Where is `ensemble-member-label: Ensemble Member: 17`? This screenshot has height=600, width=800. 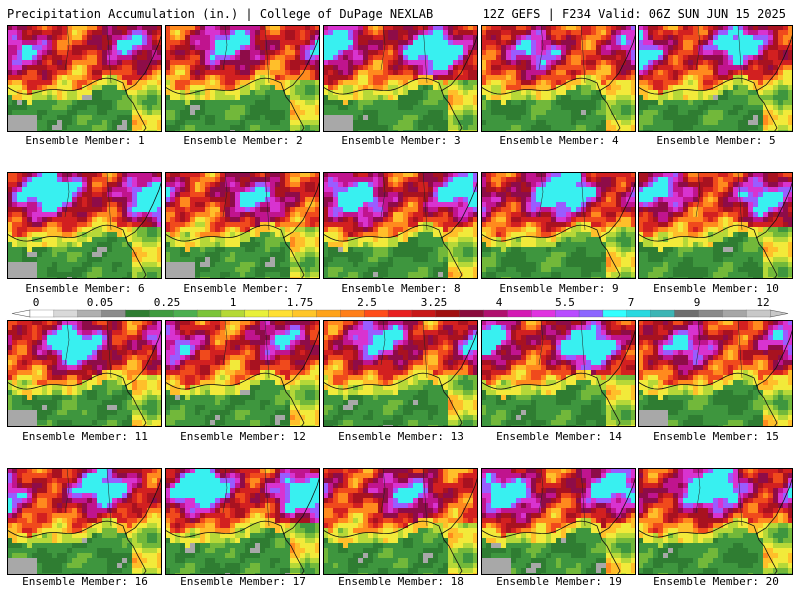
ensemble-member-label: Ensemble Member: 17 is located at coordinates (243, 581).